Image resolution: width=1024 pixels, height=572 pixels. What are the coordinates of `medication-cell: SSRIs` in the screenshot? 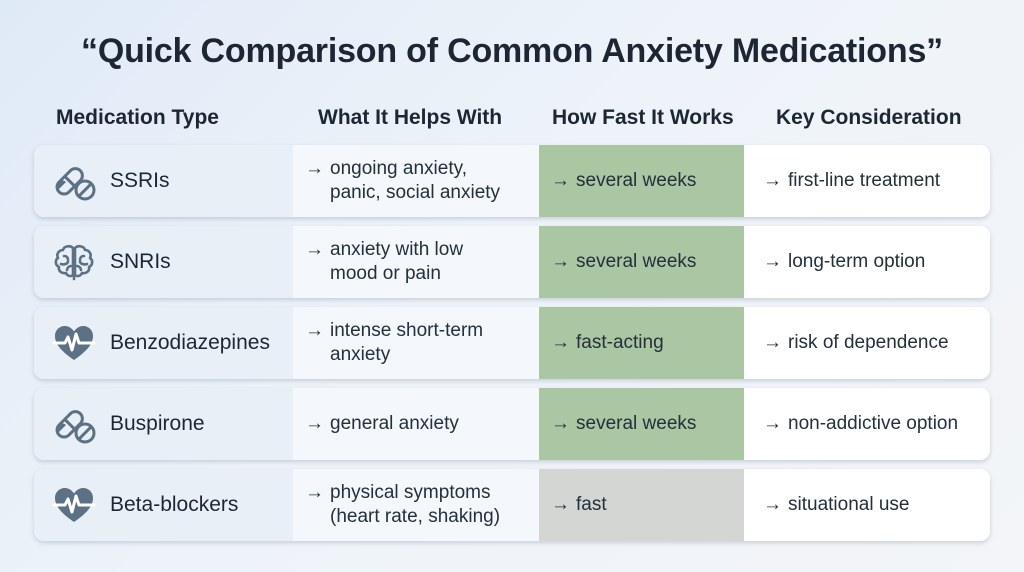 It's located at (163, 181).